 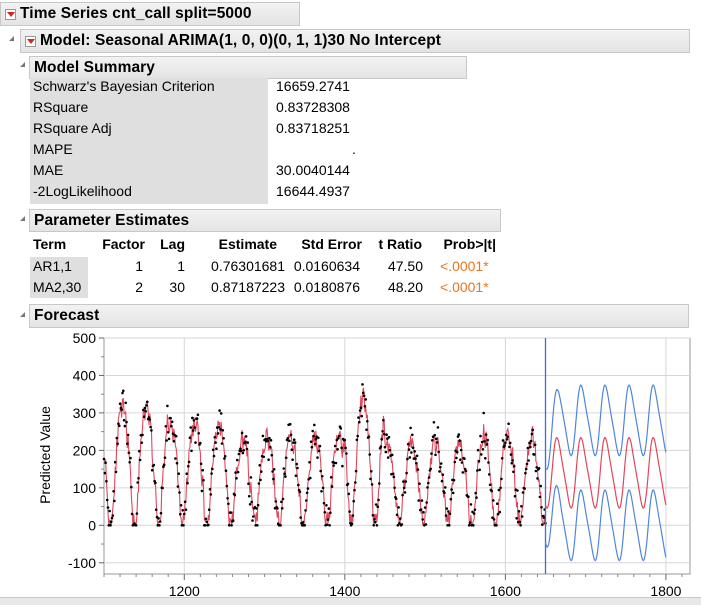 I want to click on lag-cell: 30, so click(x=177, y=287).